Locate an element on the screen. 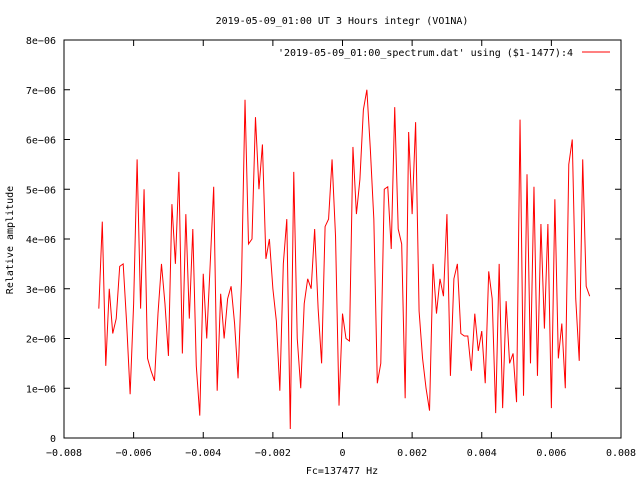 The image size is (640, 480). x-tick-label: −0.002 is located at coordinates (273, 453).